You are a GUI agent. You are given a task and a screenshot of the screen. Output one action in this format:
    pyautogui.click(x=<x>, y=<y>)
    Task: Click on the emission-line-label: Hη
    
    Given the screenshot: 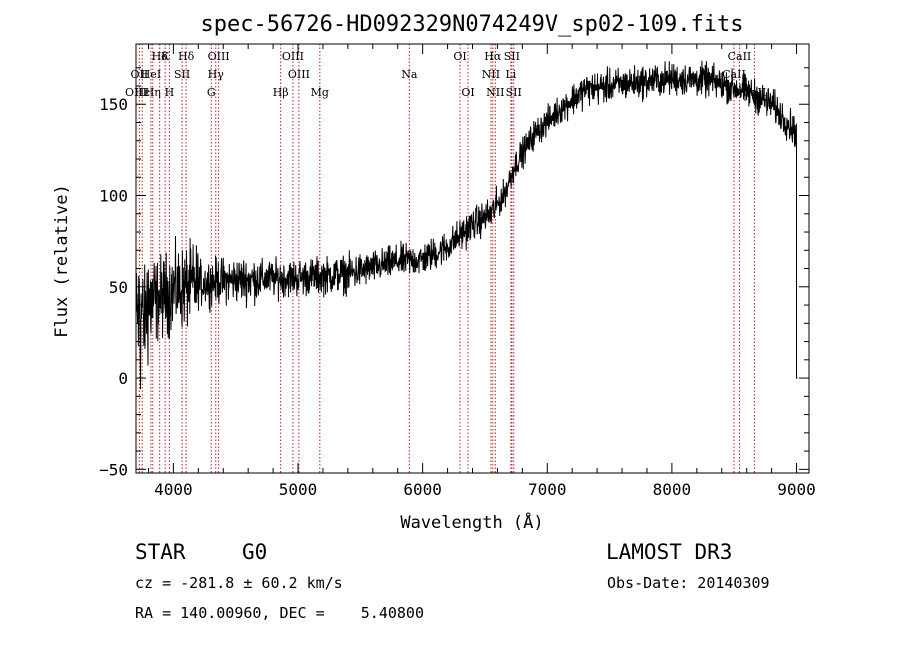 What is the action you would take?
    pyautogui.click(x=153, y=92)
    